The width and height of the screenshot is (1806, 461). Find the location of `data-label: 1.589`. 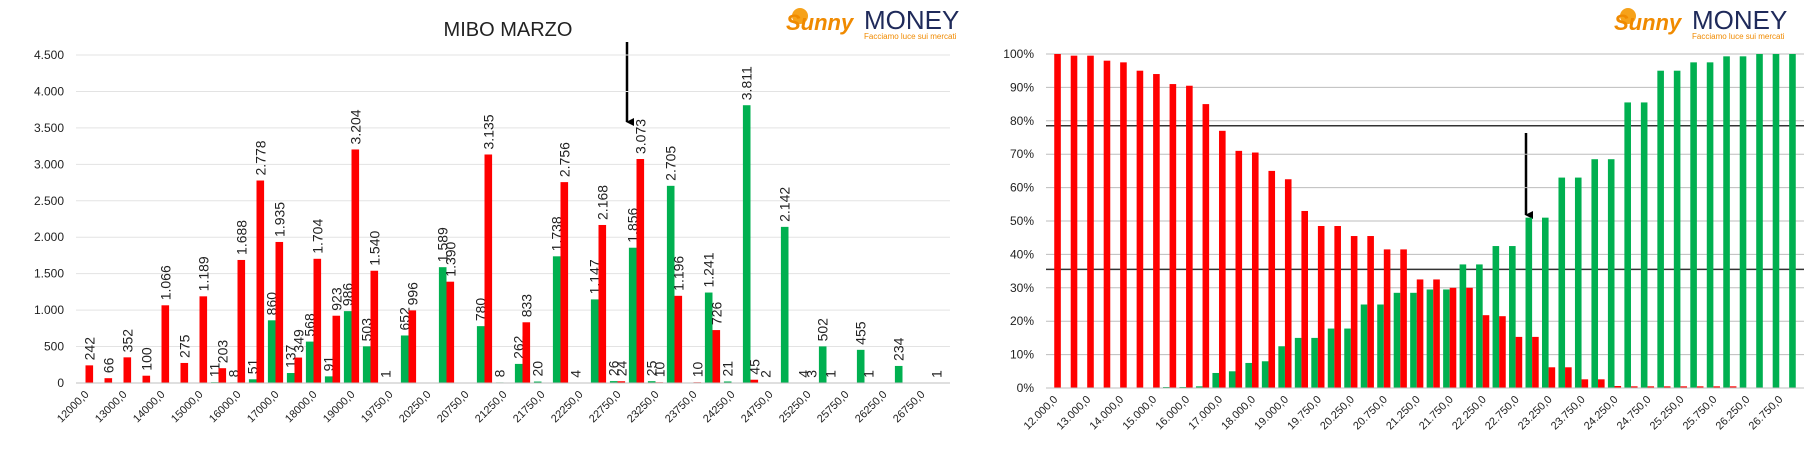

data-label: 1.589 is located at coordinates (443, 244).